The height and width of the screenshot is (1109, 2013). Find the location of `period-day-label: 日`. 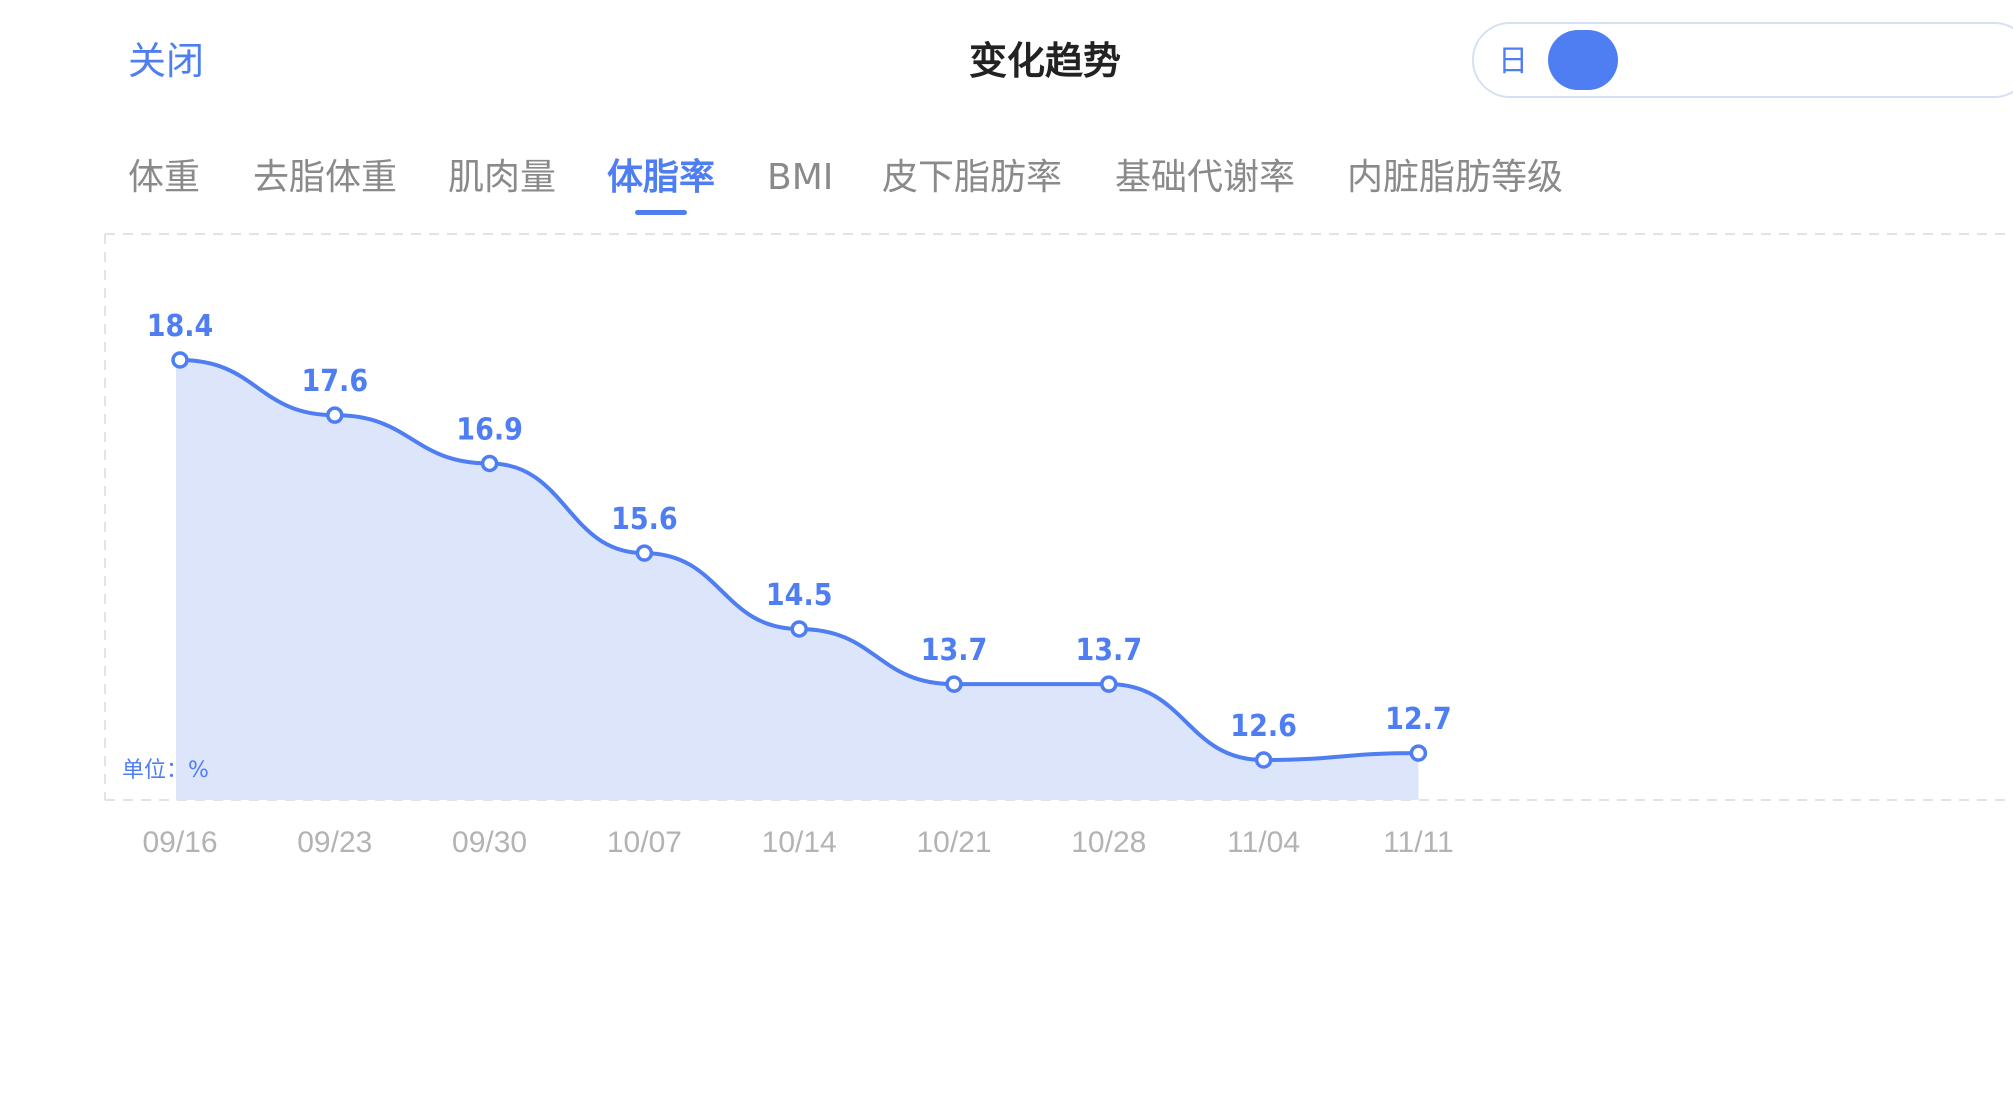

period-day-label: 日 is located at coordinates (1513, 61).